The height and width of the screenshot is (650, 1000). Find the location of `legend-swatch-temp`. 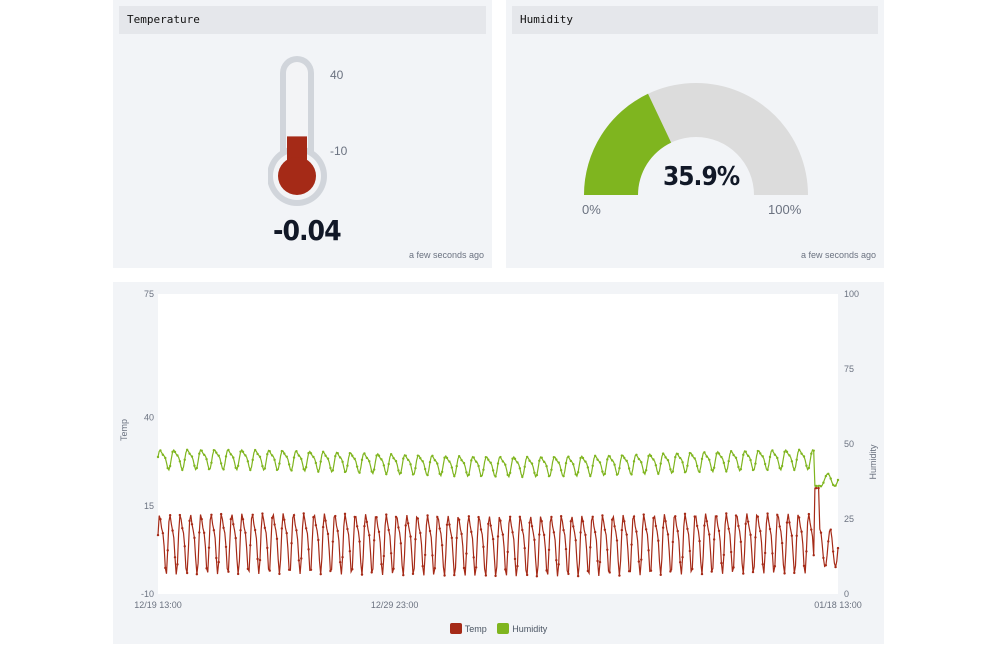

legend-swatch-temp is located at coordinates (455, 628).